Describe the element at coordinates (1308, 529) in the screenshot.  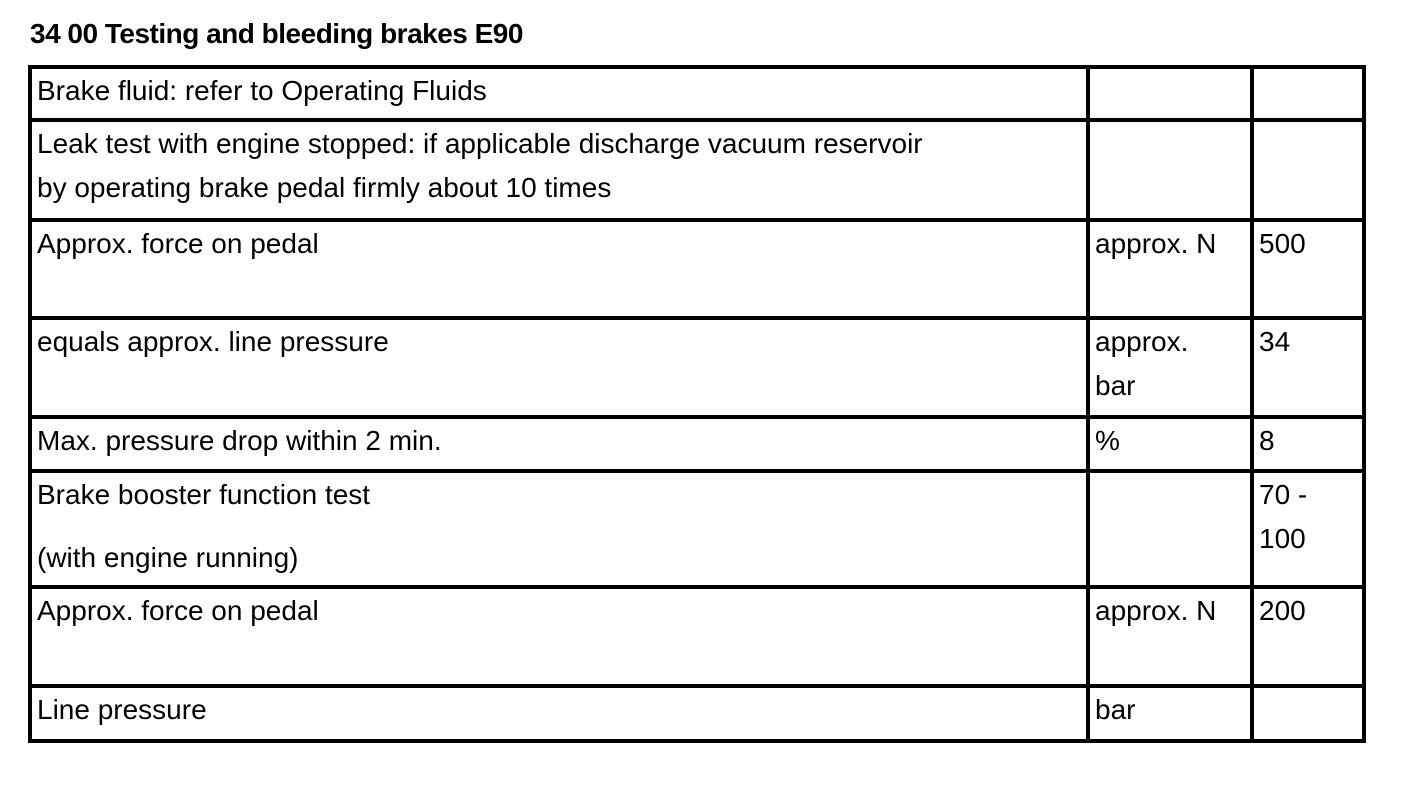
I see `value-cell: 70 - 100` at that location.